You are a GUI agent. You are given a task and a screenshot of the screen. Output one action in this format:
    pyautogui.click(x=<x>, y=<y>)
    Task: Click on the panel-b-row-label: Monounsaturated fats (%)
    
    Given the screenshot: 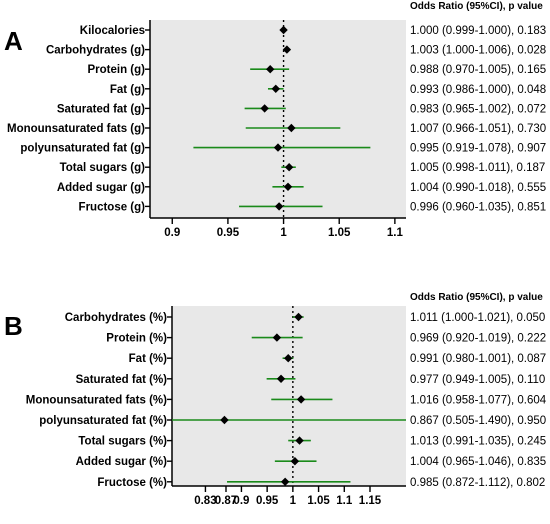 What is the action you would take?
    pyautogui.click(x=96, y=400)
    